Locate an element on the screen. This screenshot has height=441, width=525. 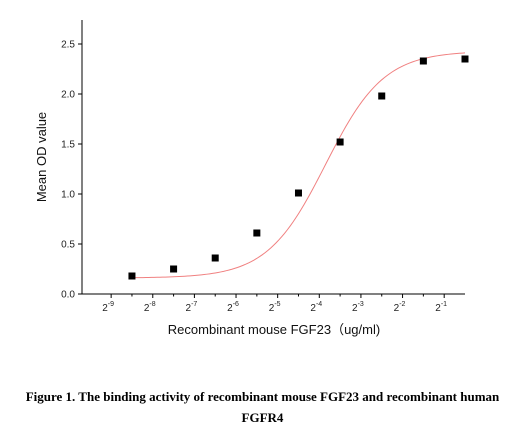
y-tick-label: 2.5 is located at coordinates (68, 45).